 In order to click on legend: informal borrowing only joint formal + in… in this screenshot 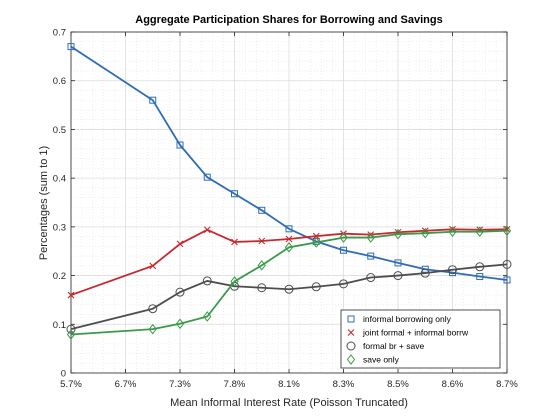, I will do `click(420, 339)`.